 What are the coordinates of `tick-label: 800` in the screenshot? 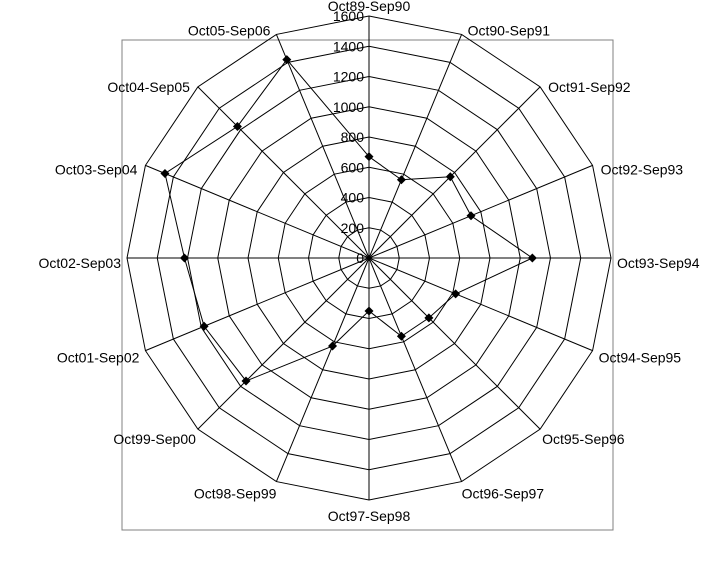 It's located at (353, 137).